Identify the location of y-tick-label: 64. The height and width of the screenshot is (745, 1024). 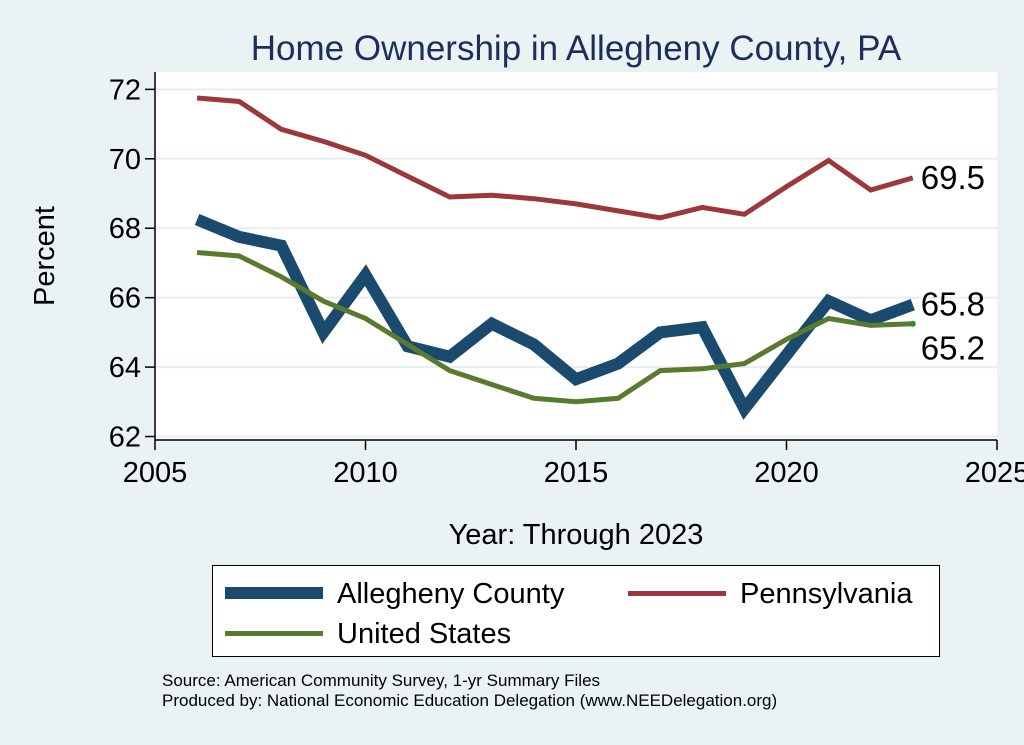
(125, 368).